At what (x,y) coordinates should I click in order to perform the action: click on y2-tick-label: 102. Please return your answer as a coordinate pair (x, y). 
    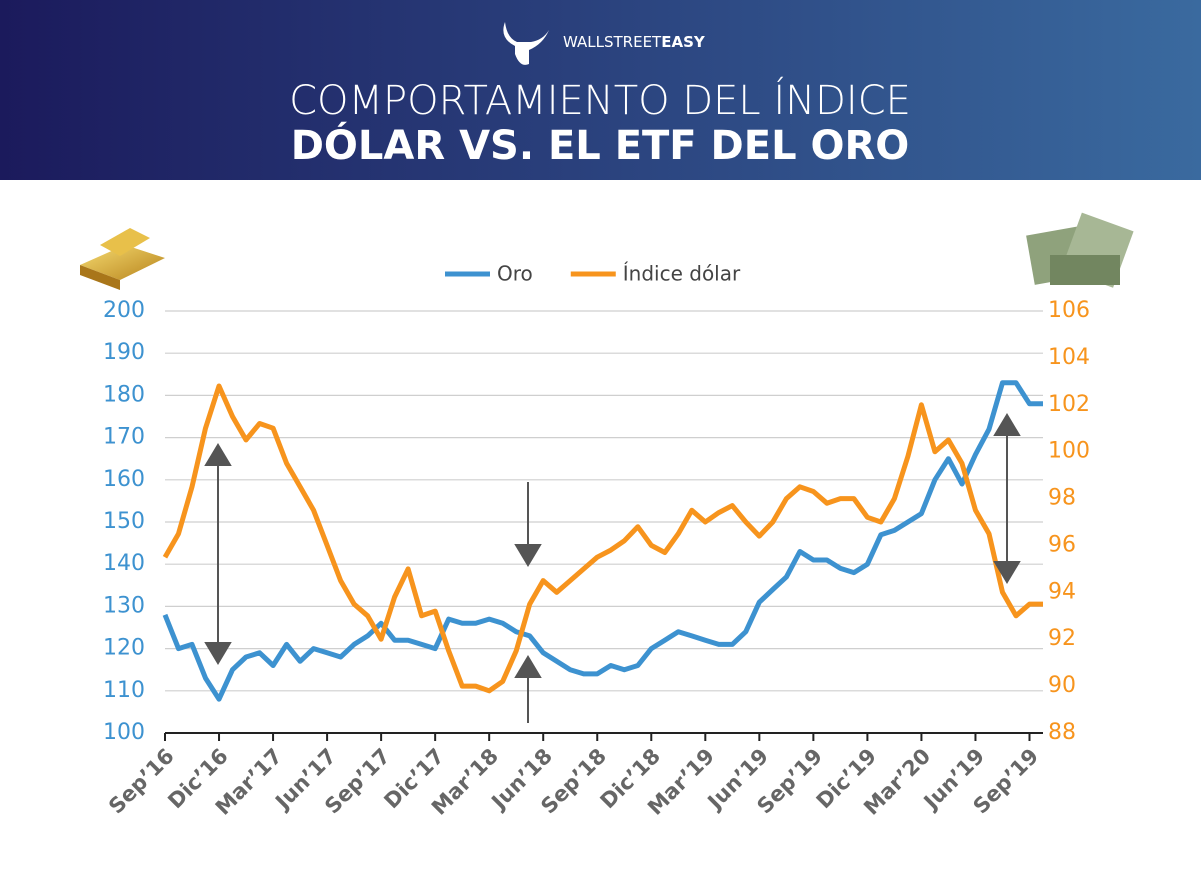
    Looking at the image, I should click on (1069, 404).